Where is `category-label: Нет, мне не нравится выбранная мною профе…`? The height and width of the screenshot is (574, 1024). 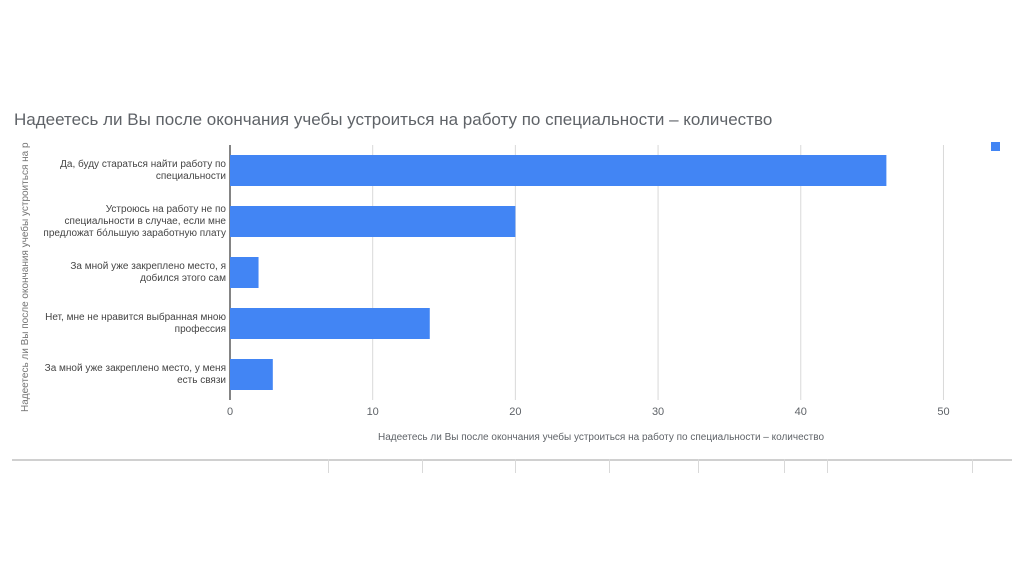
category-label: Нет, мне не нравится выбранная мною профе… is located at coordinates (126, 324).